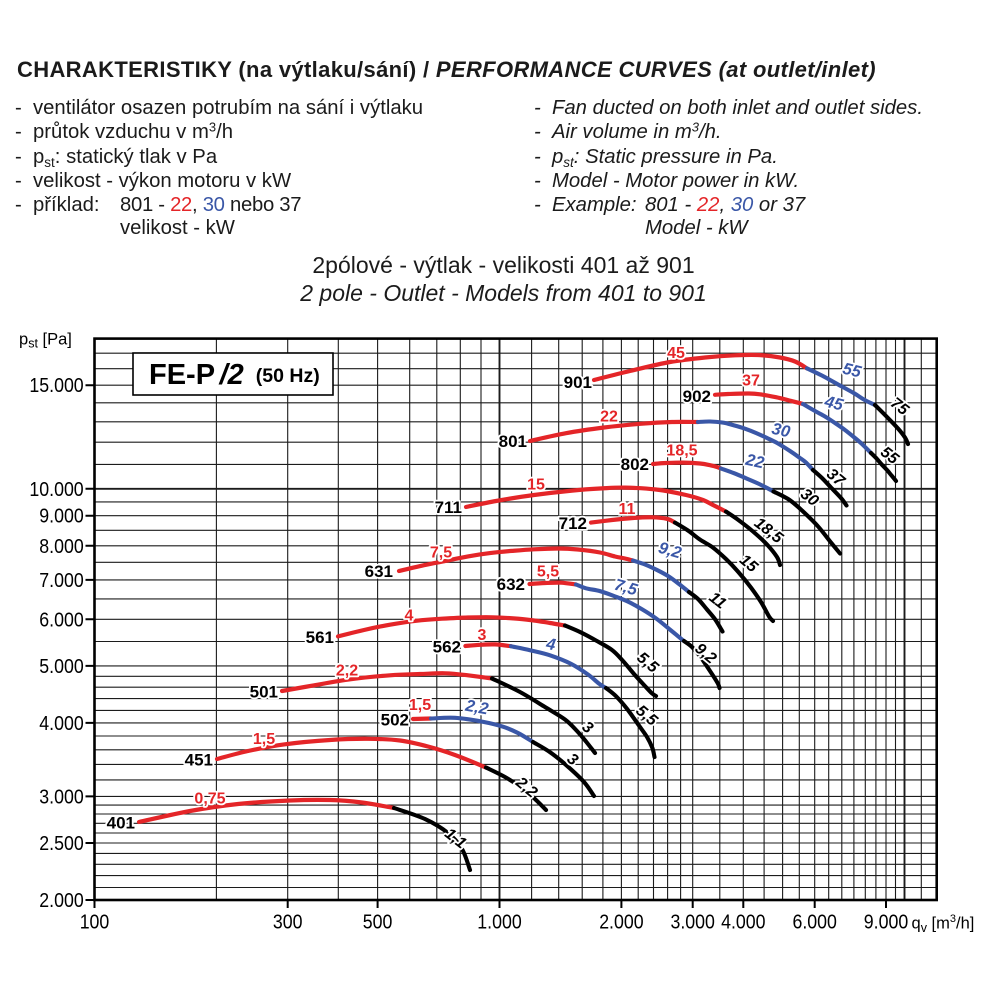 The height and width of the screenshot is (1000, 1000). Describe the element at coordinates (513, 441) in the screenshot. I see `svg-text: 801` at that location.